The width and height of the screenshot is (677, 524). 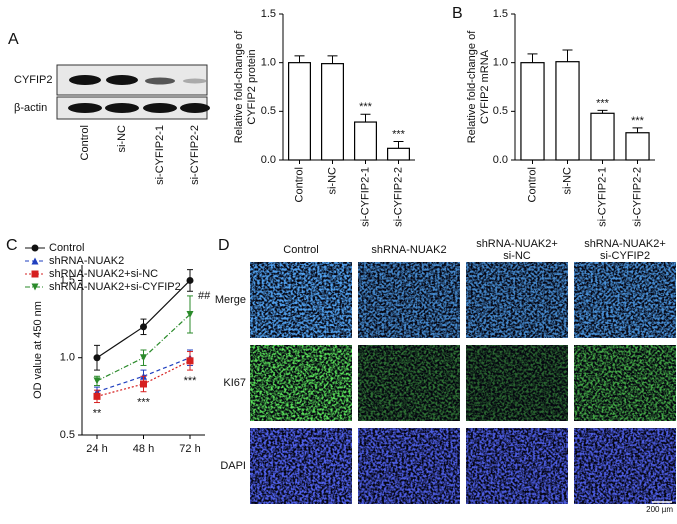 I want to click on x-tick-label: 72 h, so click(x=189, y=449).